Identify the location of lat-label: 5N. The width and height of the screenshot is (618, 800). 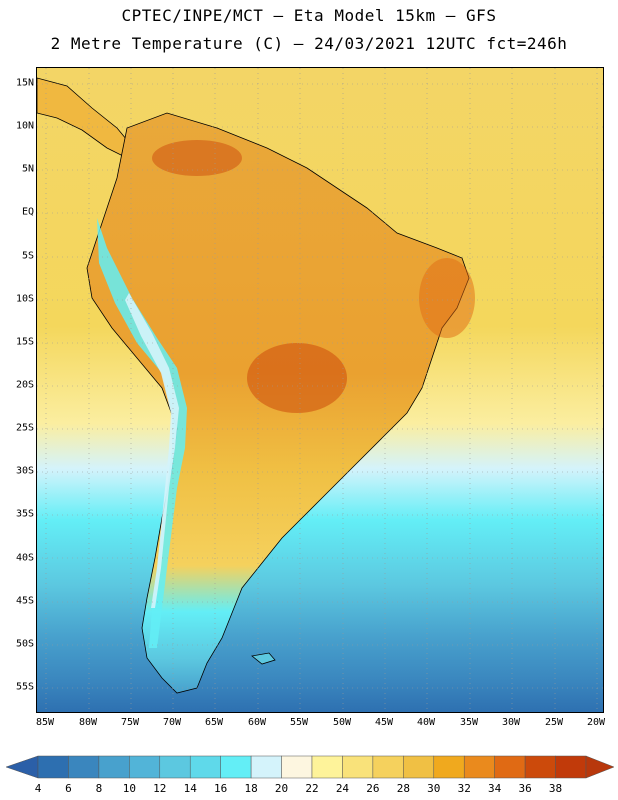
(27, 169).